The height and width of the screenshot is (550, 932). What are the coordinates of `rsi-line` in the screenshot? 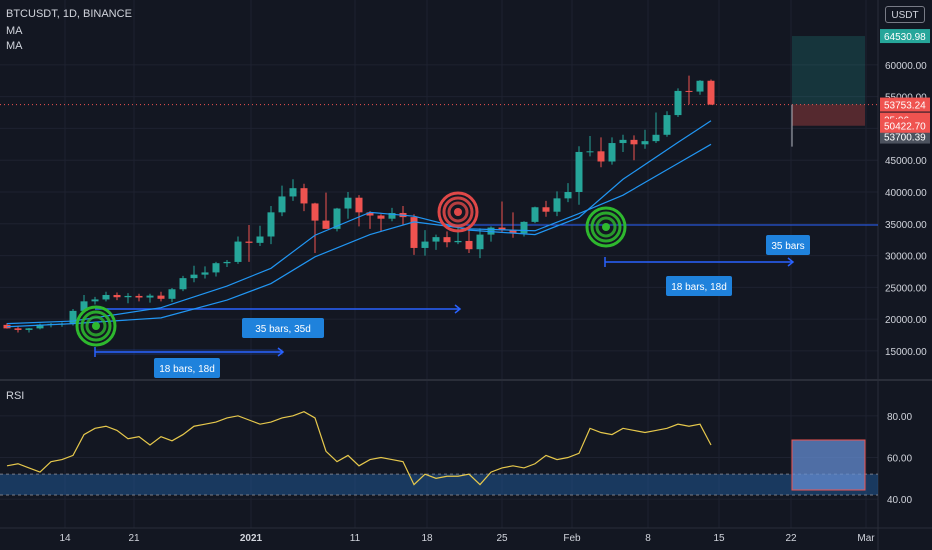 It's located at (359, 448).